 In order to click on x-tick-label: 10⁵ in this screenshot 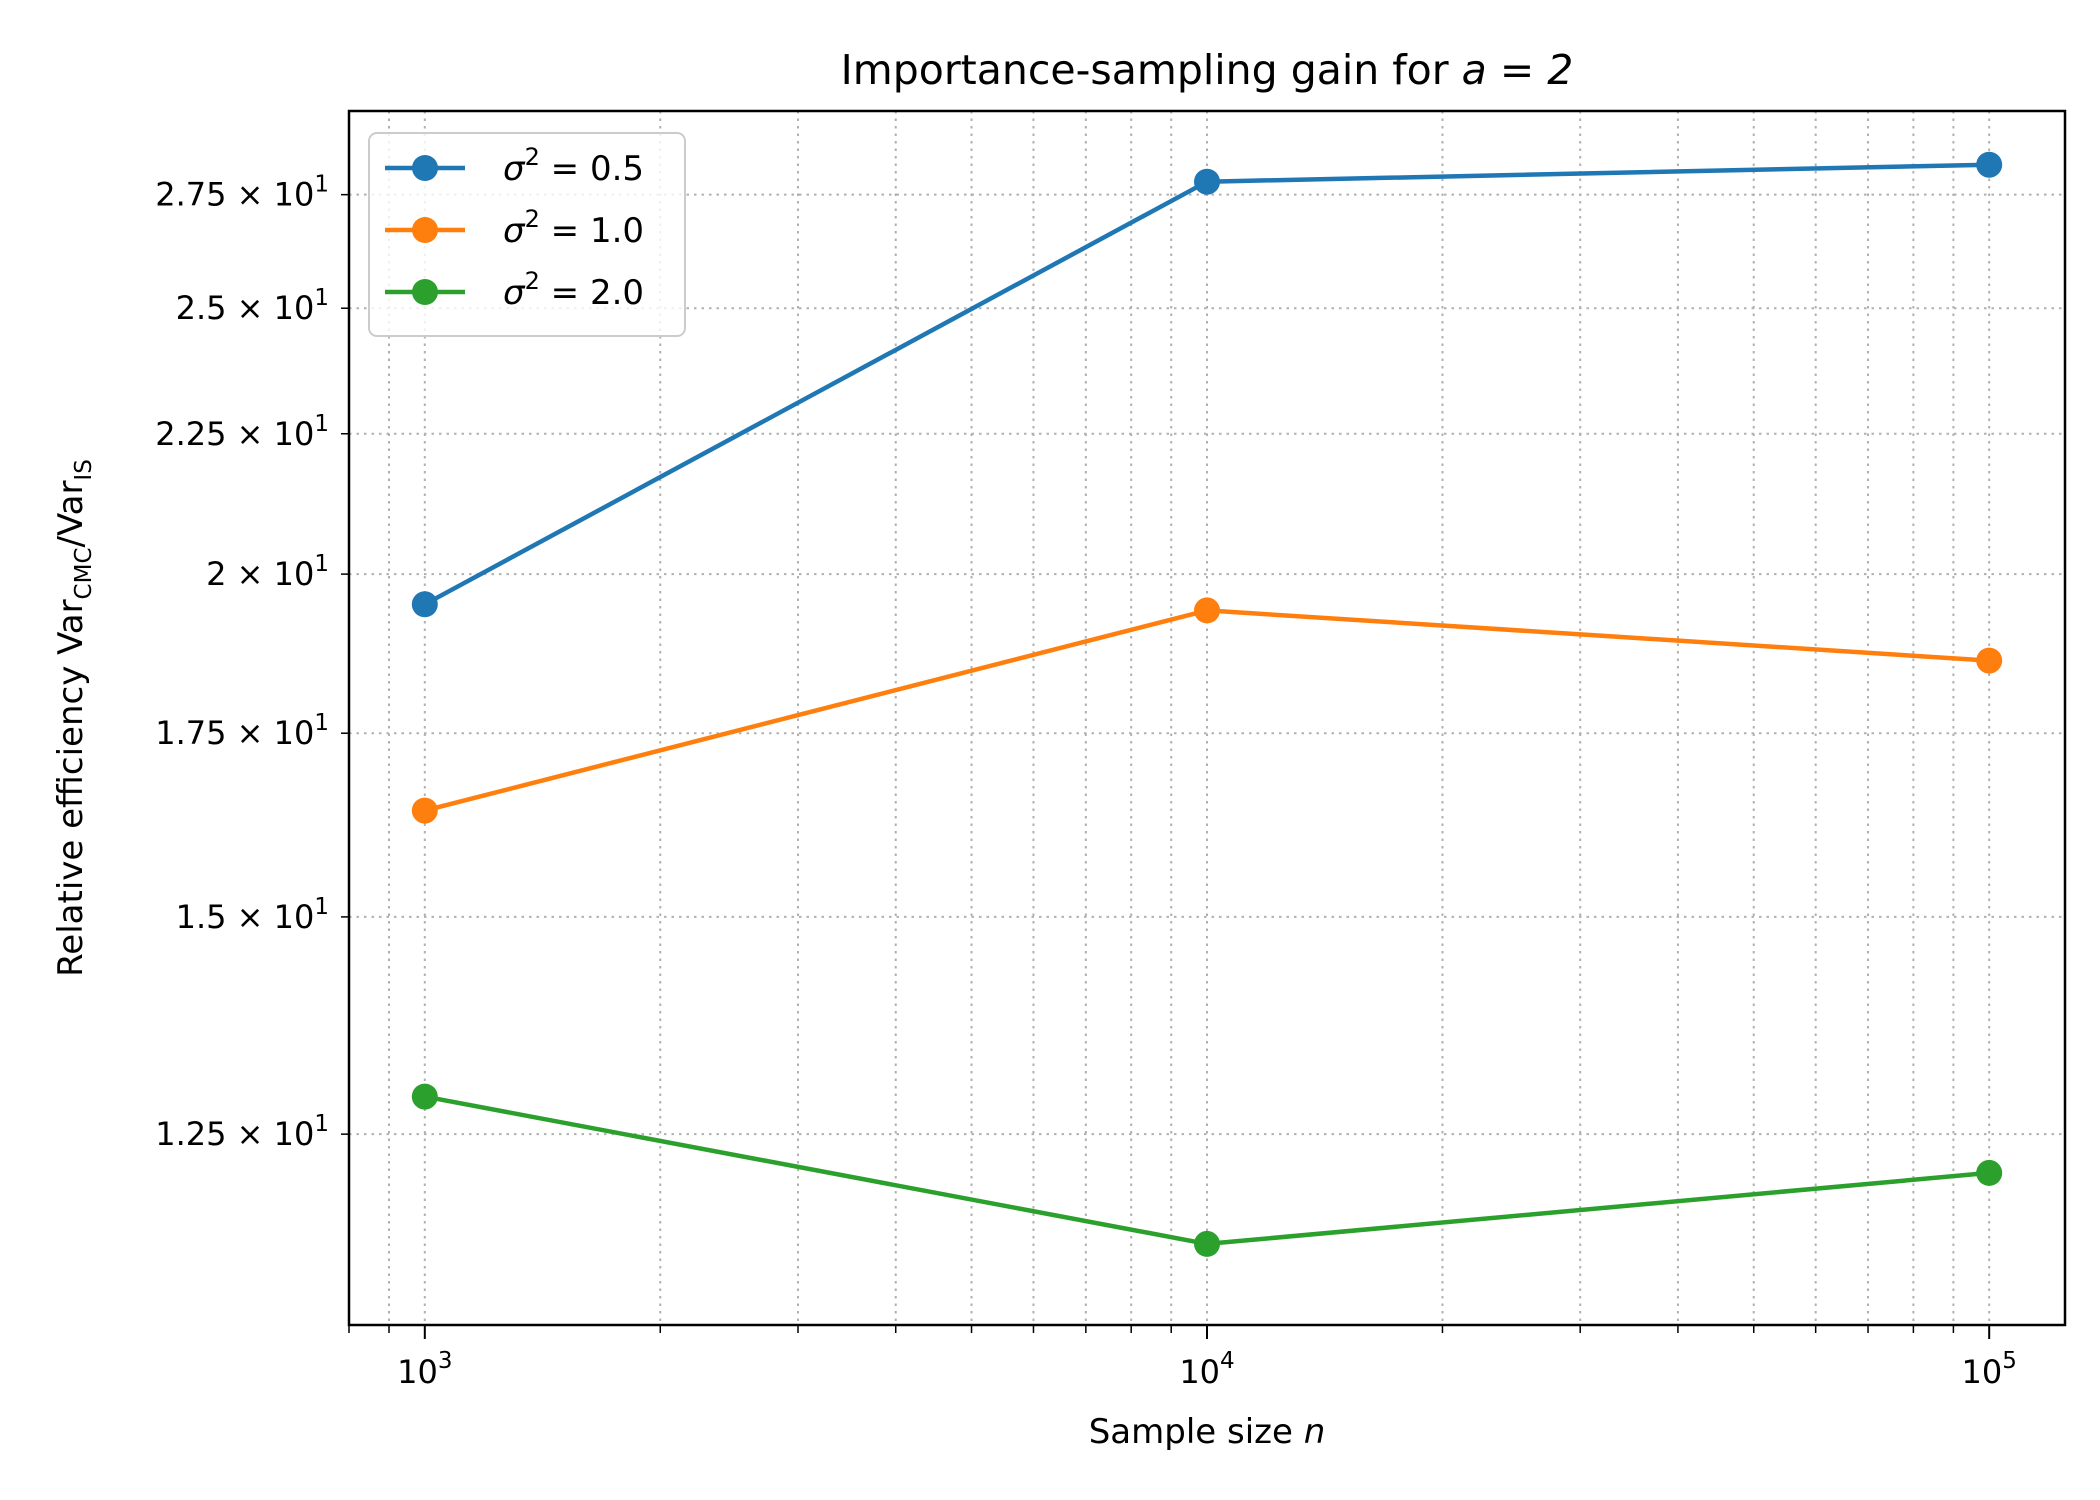, I will do `click(1989, 1369)`.